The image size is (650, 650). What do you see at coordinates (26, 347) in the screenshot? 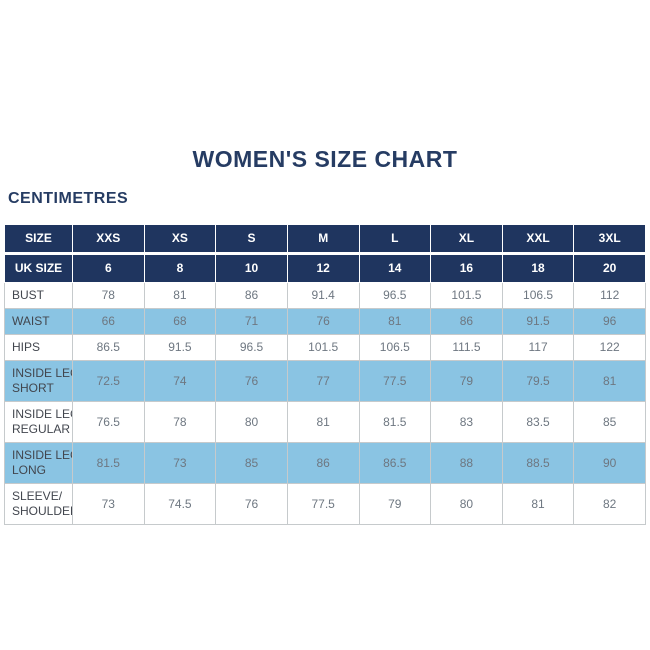
I see `row-label-line: HIPS` at bounding box center [26, 347].